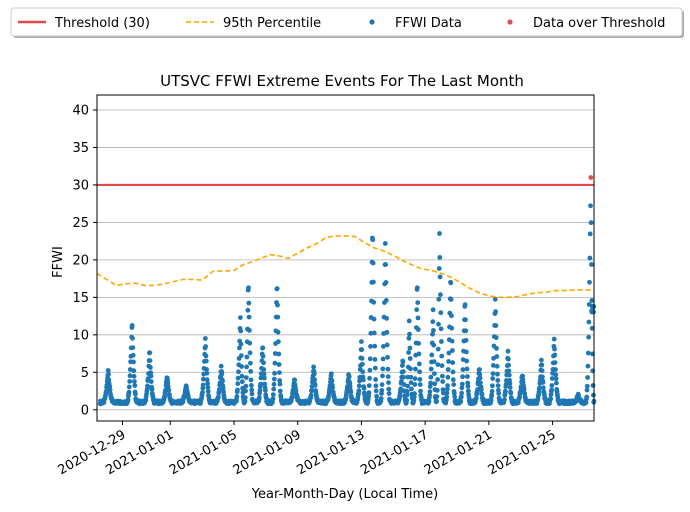 The image size is (690, 512). I want to click on x-axis-label: Year-Month-Day (Local Time), so click(344, 494).